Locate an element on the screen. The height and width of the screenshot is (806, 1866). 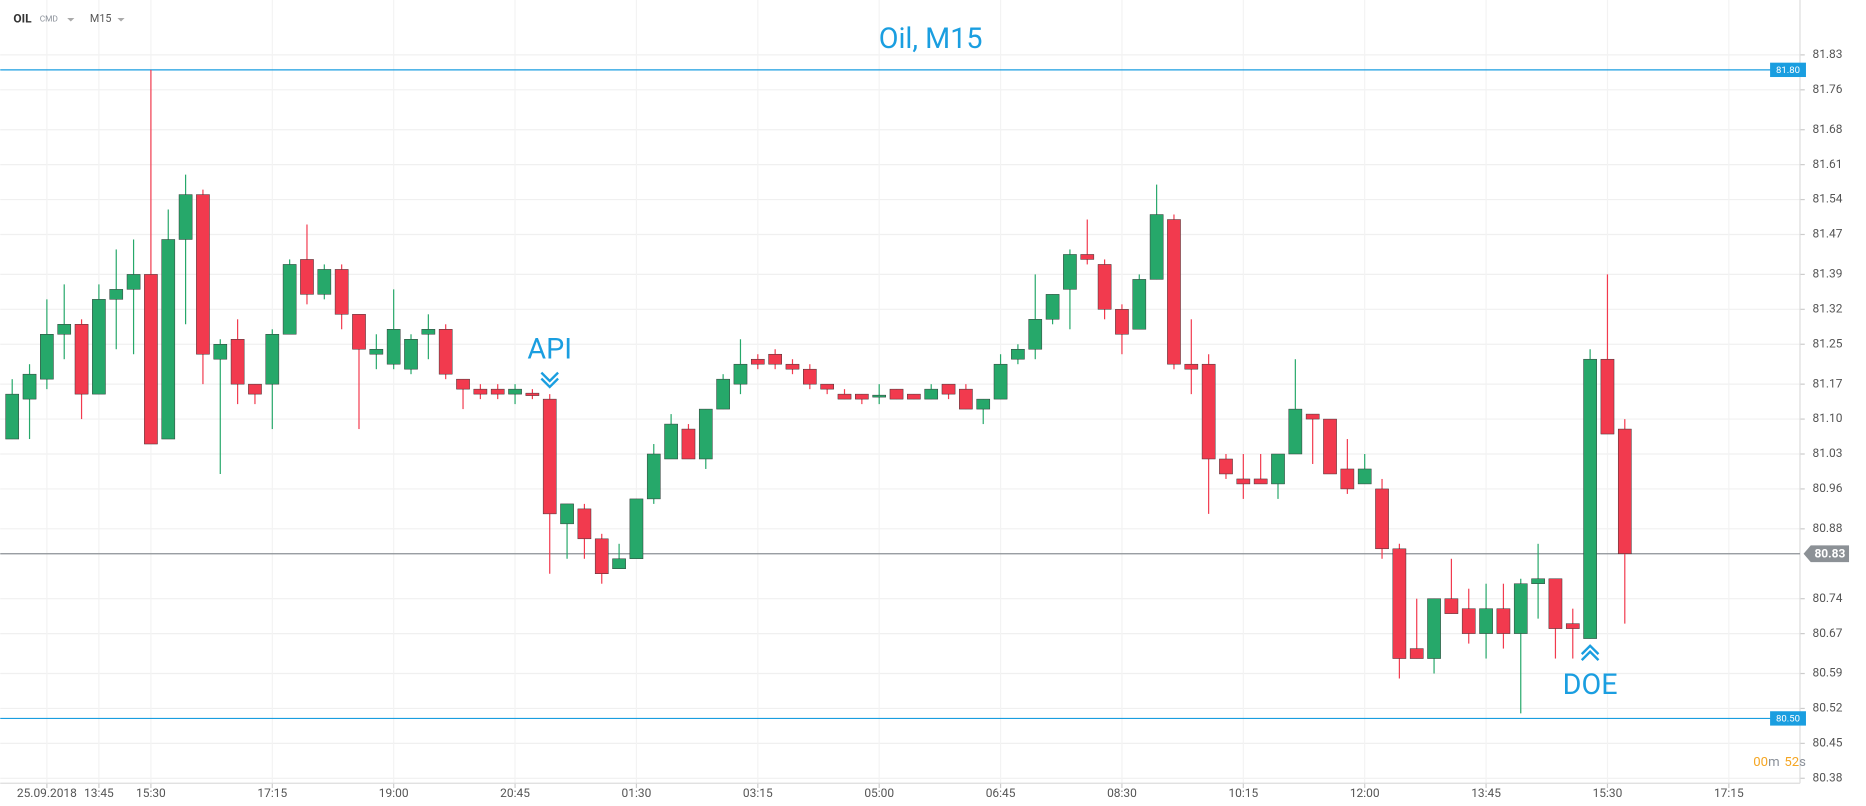
x-tick-label: 19:00 is located at coordinates (394, 793).